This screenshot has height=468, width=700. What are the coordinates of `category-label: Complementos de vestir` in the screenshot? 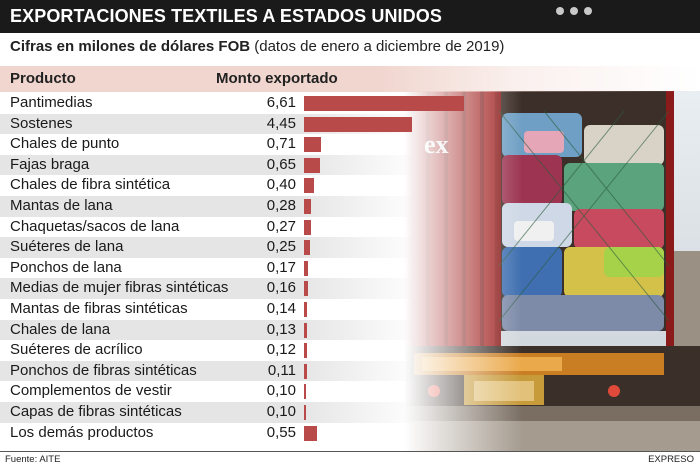 It's located at (91, 391).